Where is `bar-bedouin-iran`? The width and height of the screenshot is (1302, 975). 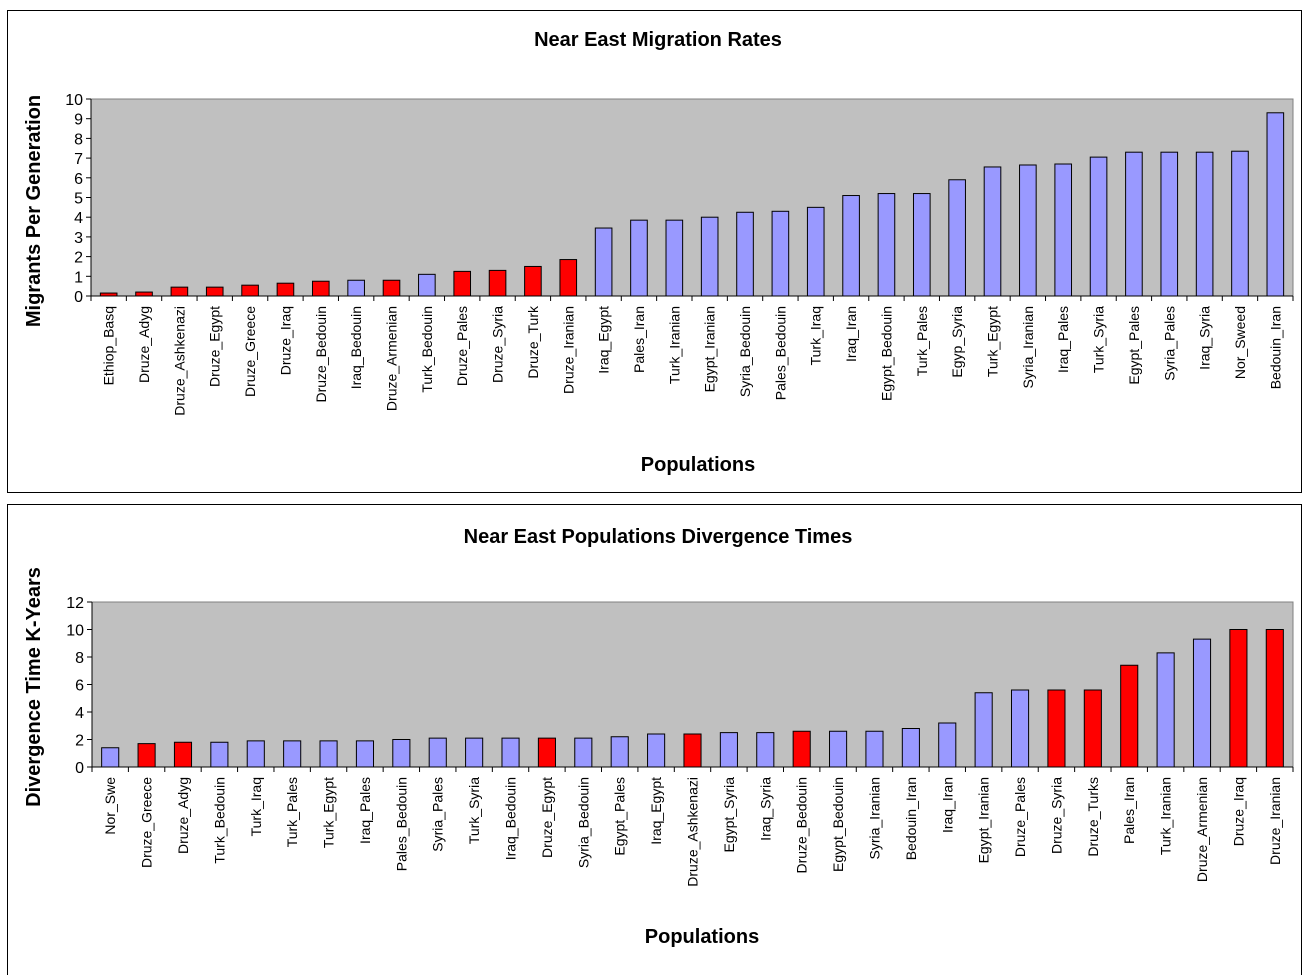 bar-bedouin-iran is located at coordinates (1275, 204).